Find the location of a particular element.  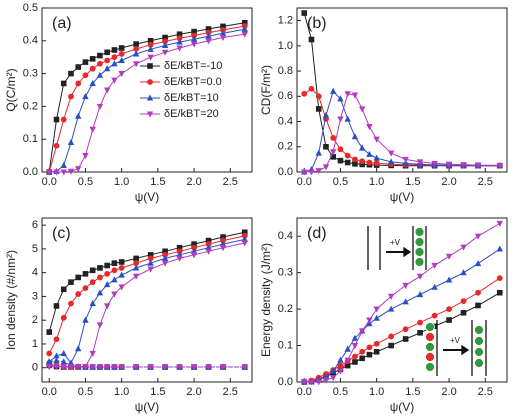

panel-label: (d) is located at coordinates (317, 233).